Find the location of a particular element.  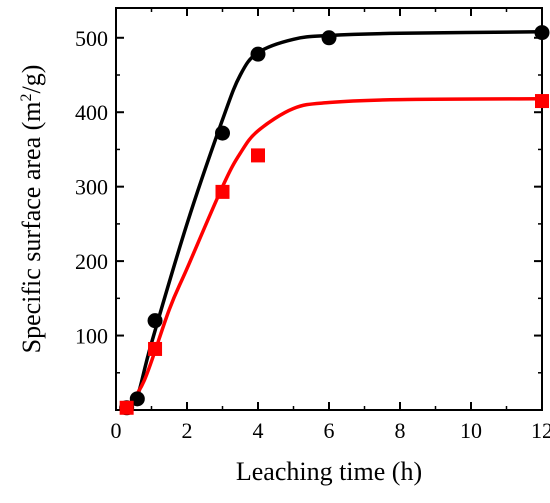

y-tick-label: 300 is located at coordinates (91, 187).